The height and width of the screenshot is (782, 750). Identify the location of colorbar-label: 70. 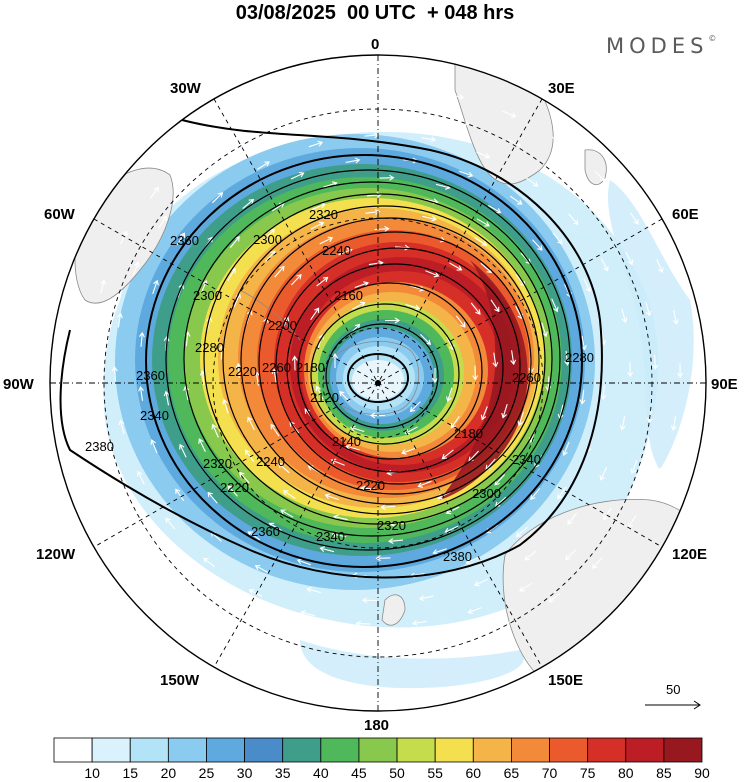
(550, 773).